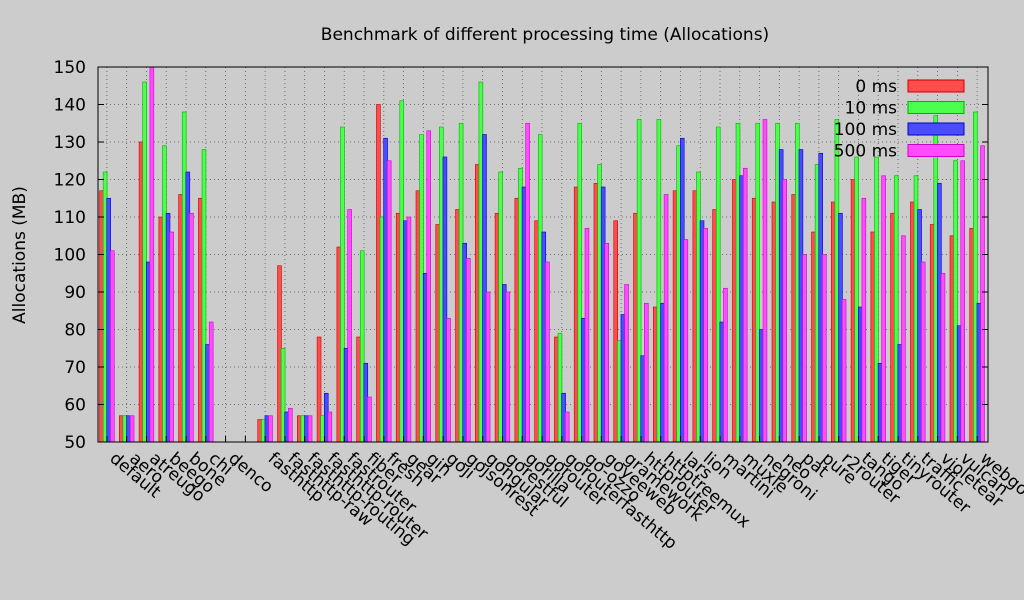  What do you see at coordinates (903, 339) in the screenshot?
I see `bar-500ms-tinyrouter` at bounding box center [903, 339].